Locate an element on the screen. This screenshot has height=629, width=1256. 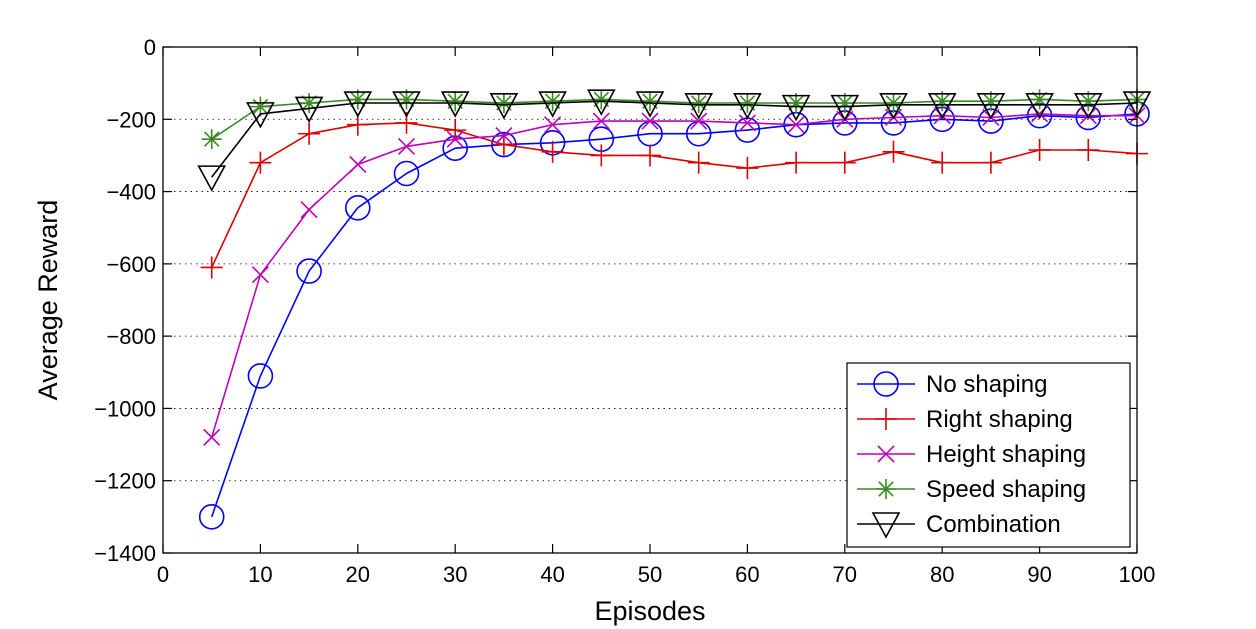
y-axis-title: Average Reward is located at coordinates (48, 300).